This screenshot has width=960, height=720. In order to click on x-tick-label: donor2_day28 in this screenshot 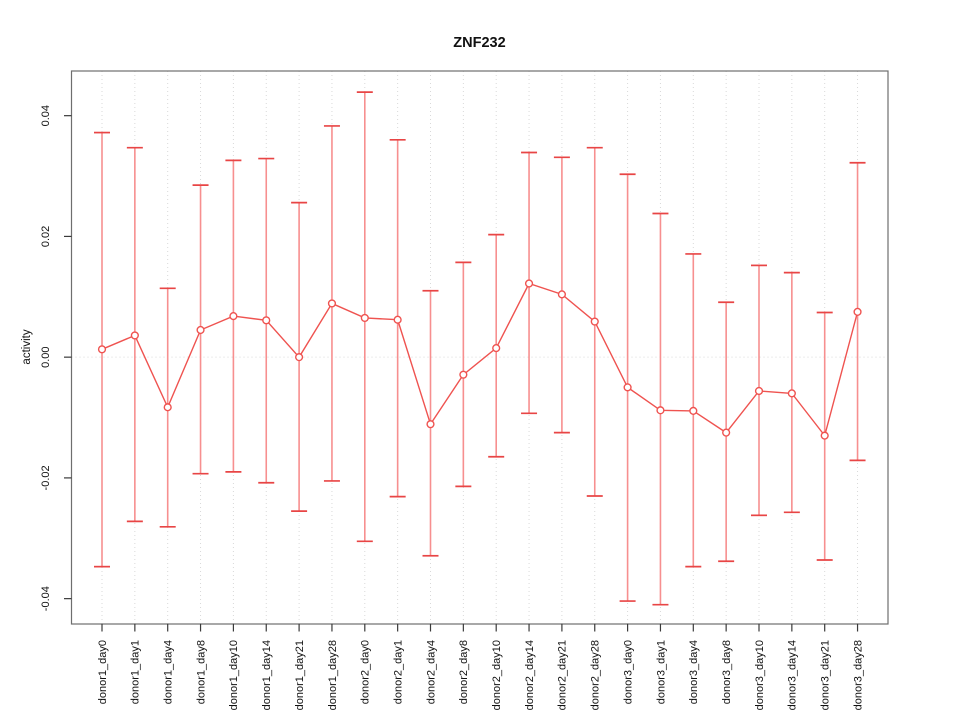, I will do `click(596, 675)`.